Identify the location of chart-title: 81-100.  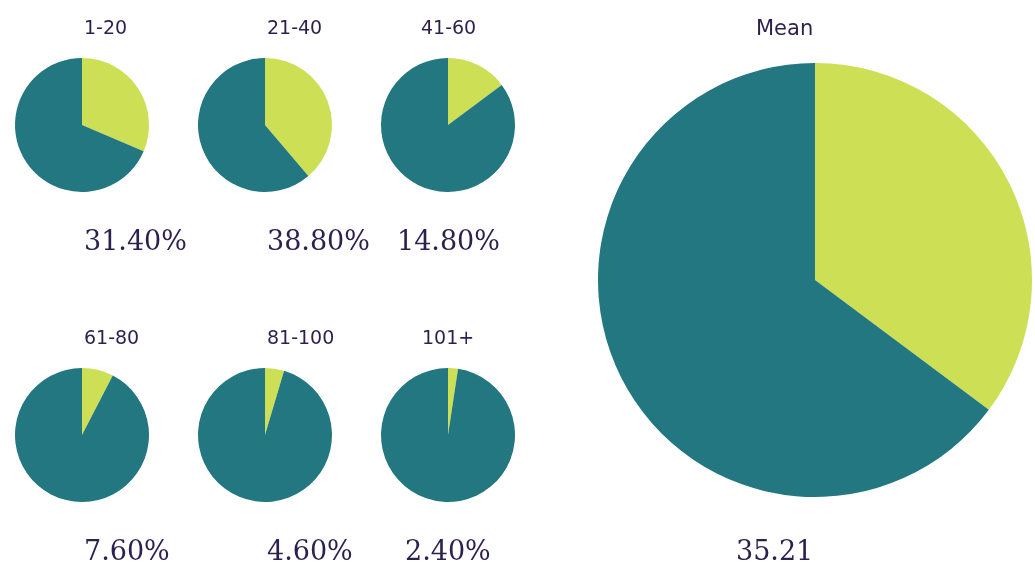
(301, 337).